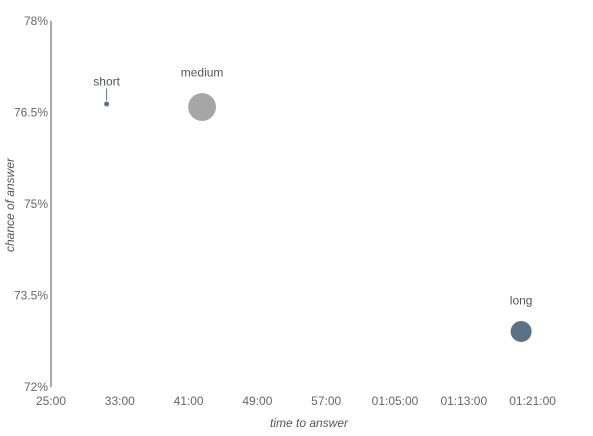 The image size is (593, 436). I want to click on x-tick-label: 33:00, so click(120, 401).